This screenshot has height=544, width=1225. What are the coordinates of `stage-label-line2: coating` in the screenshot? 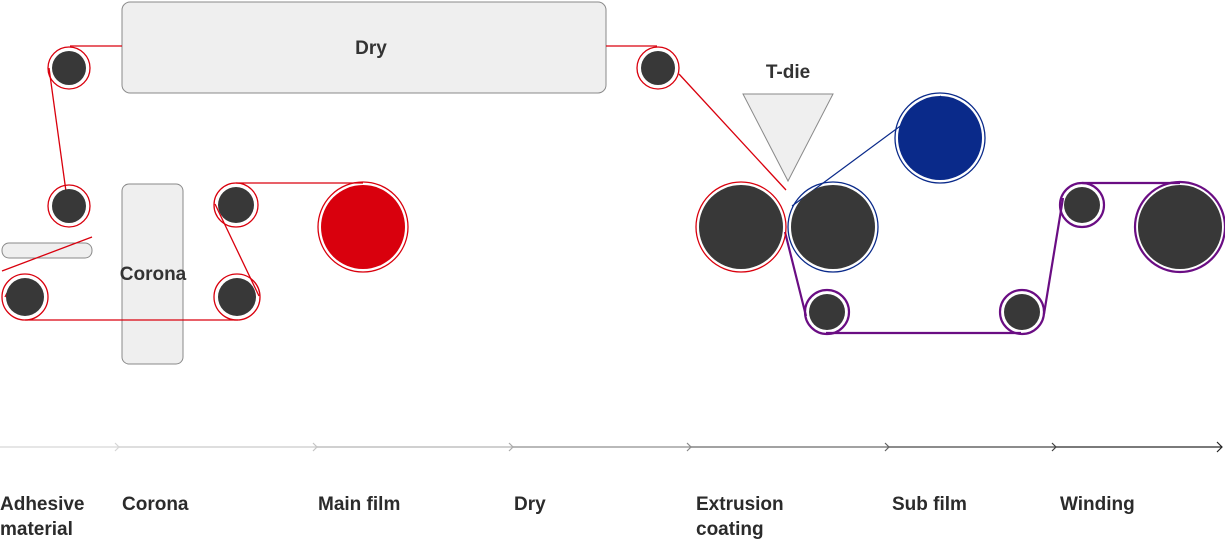 It's located at (730, 529).